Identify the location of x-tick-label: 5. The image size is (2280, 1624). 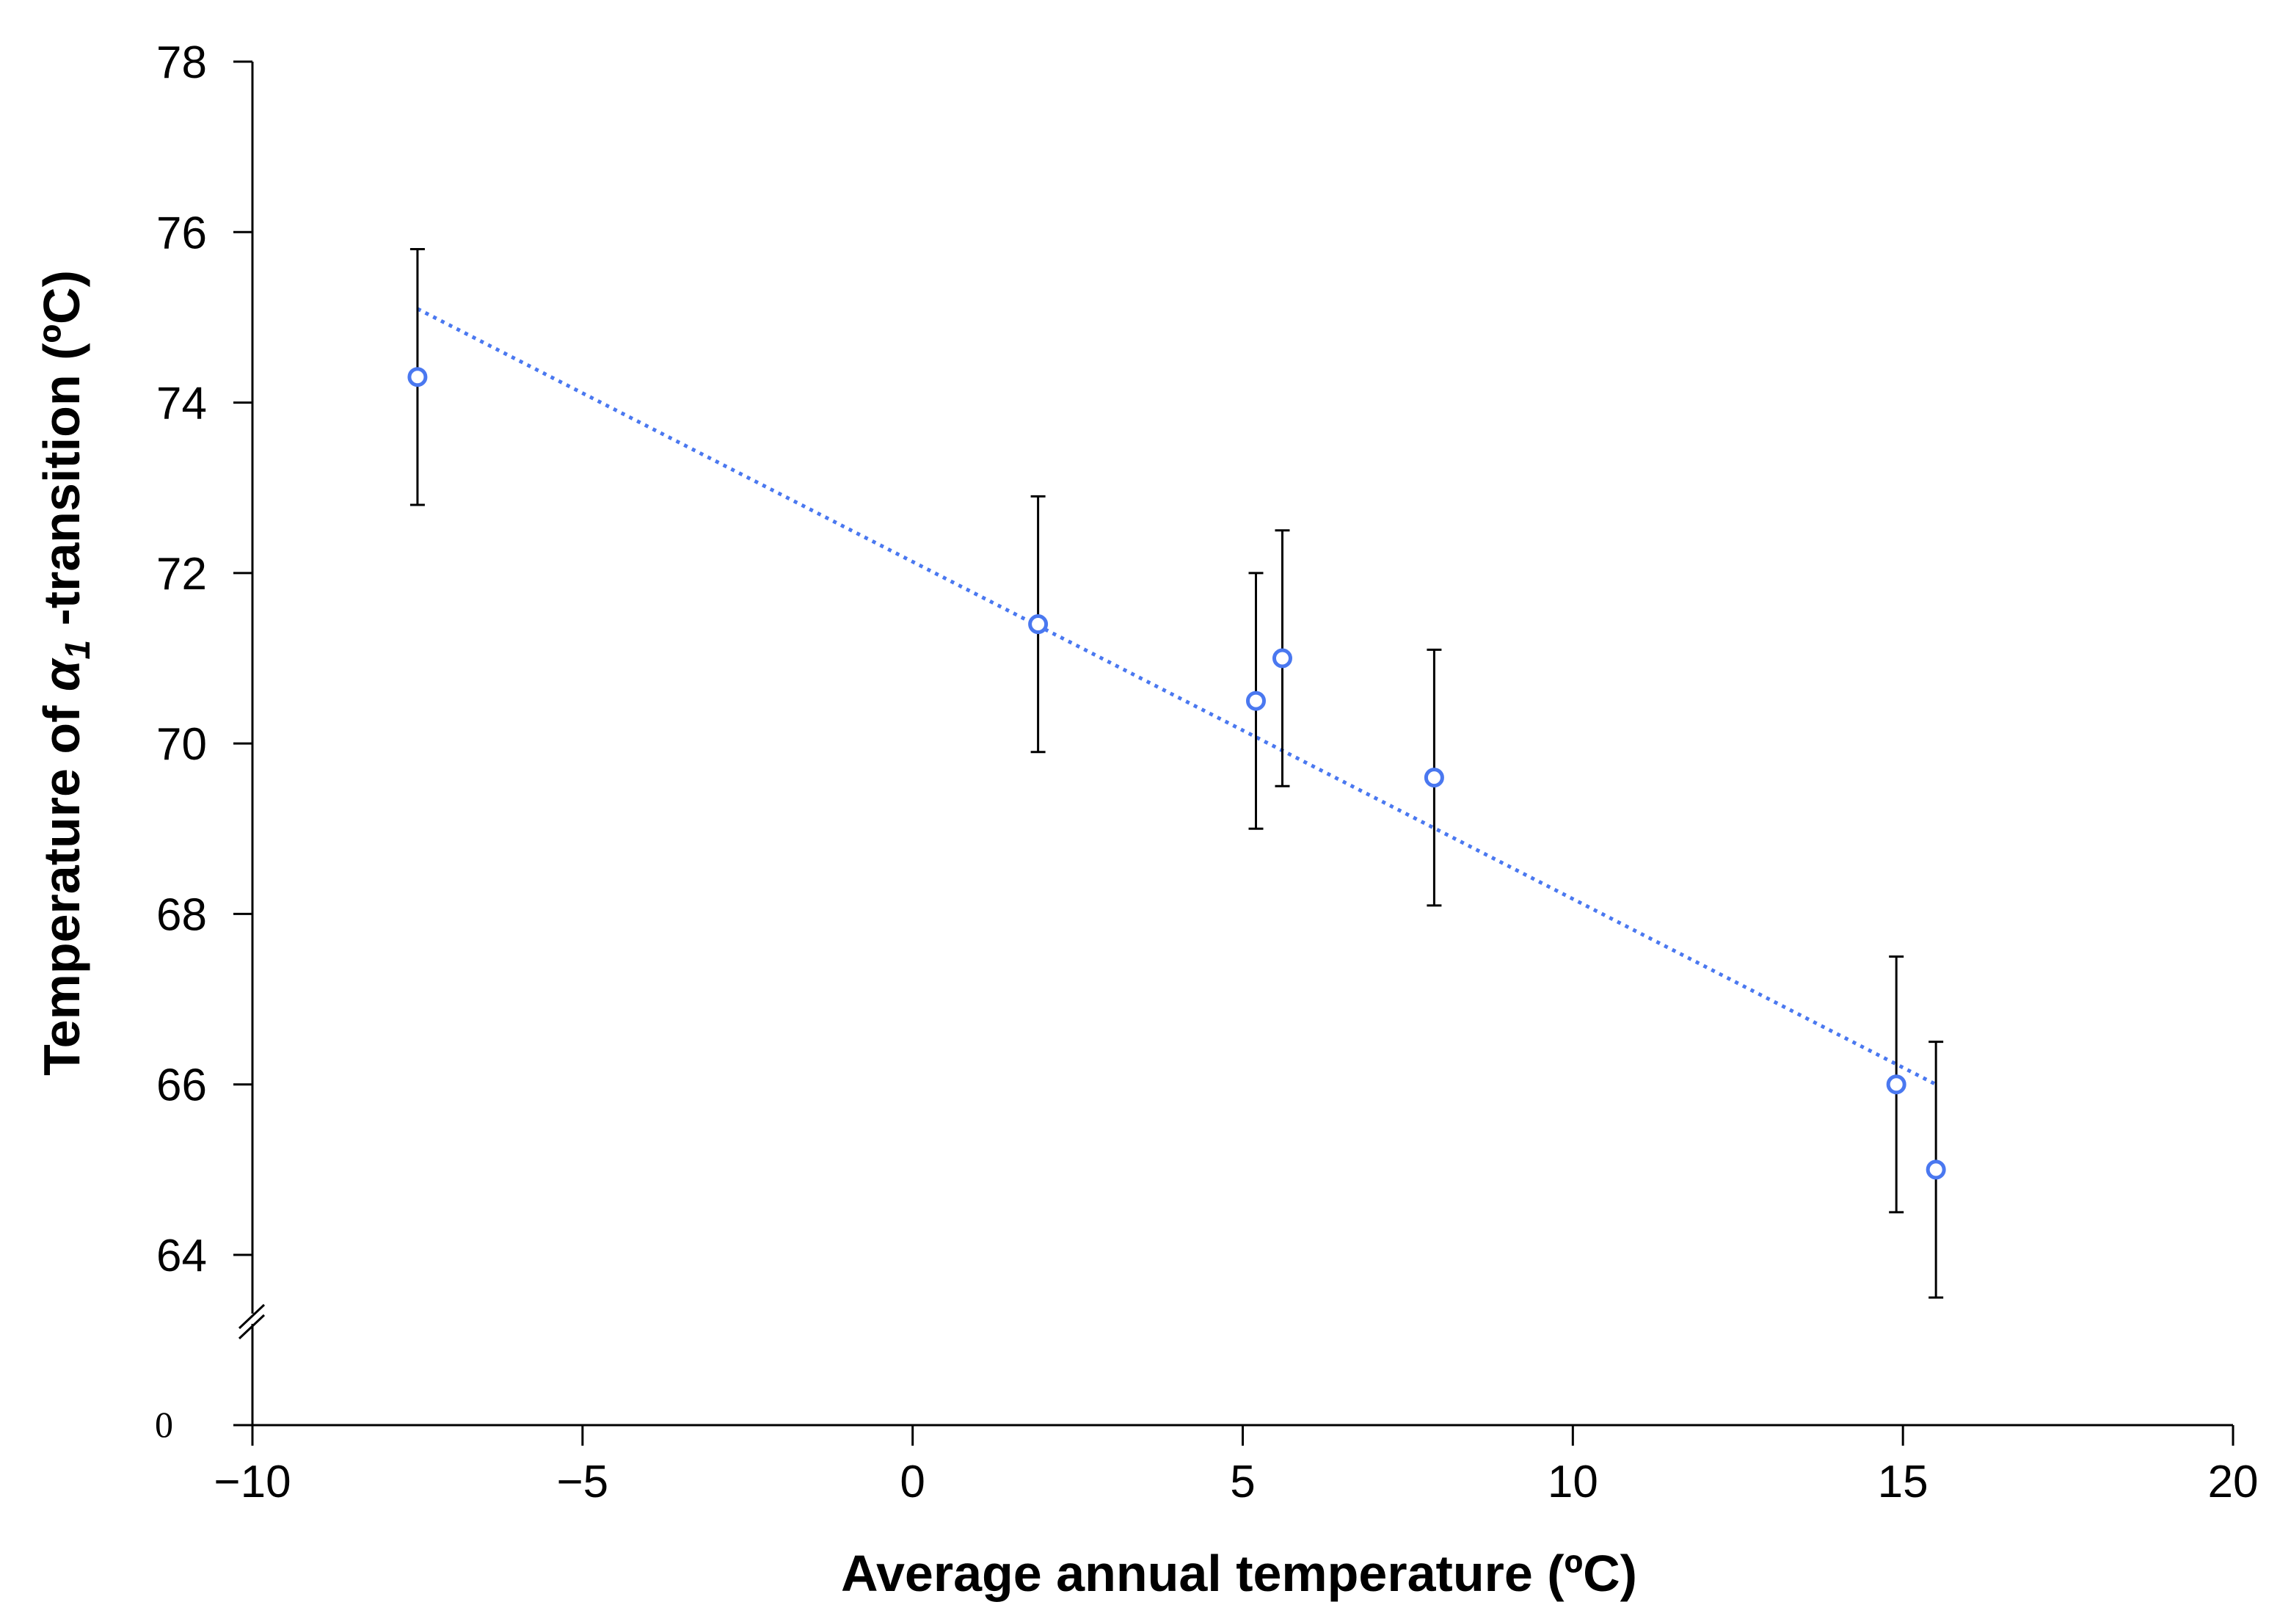
(1242, 1482).